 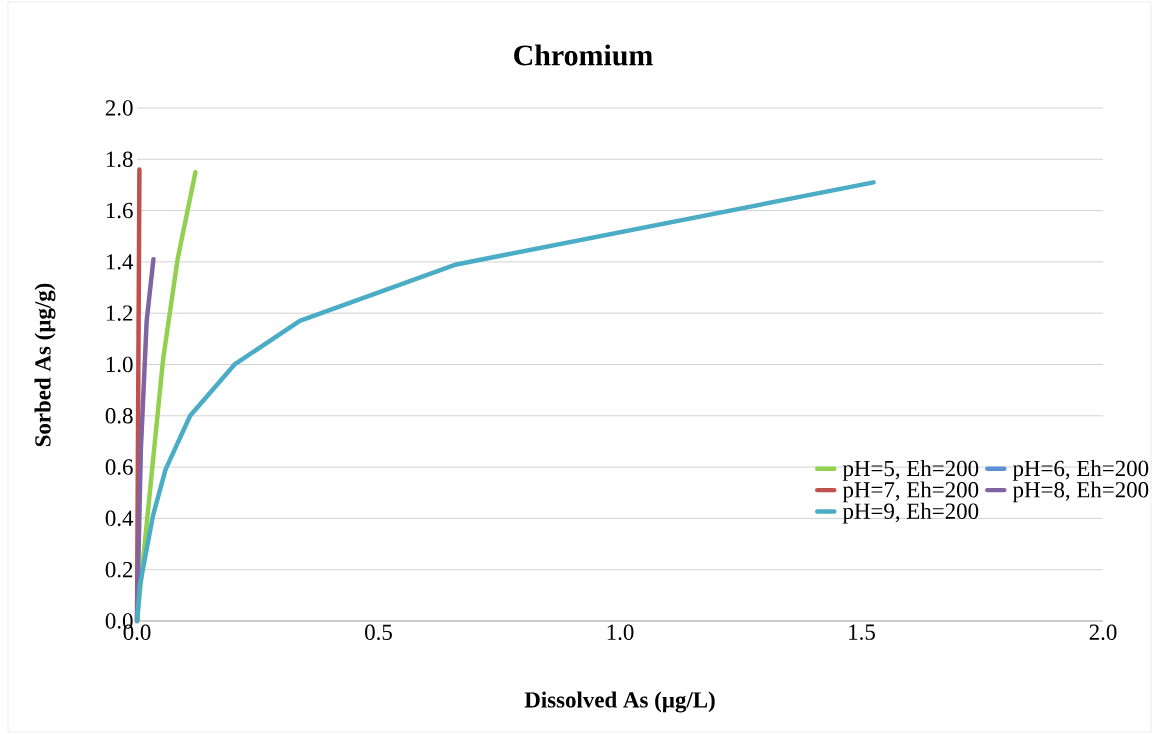 I want to click on y-tick-label: 1.6, so click(x=119, y=210).